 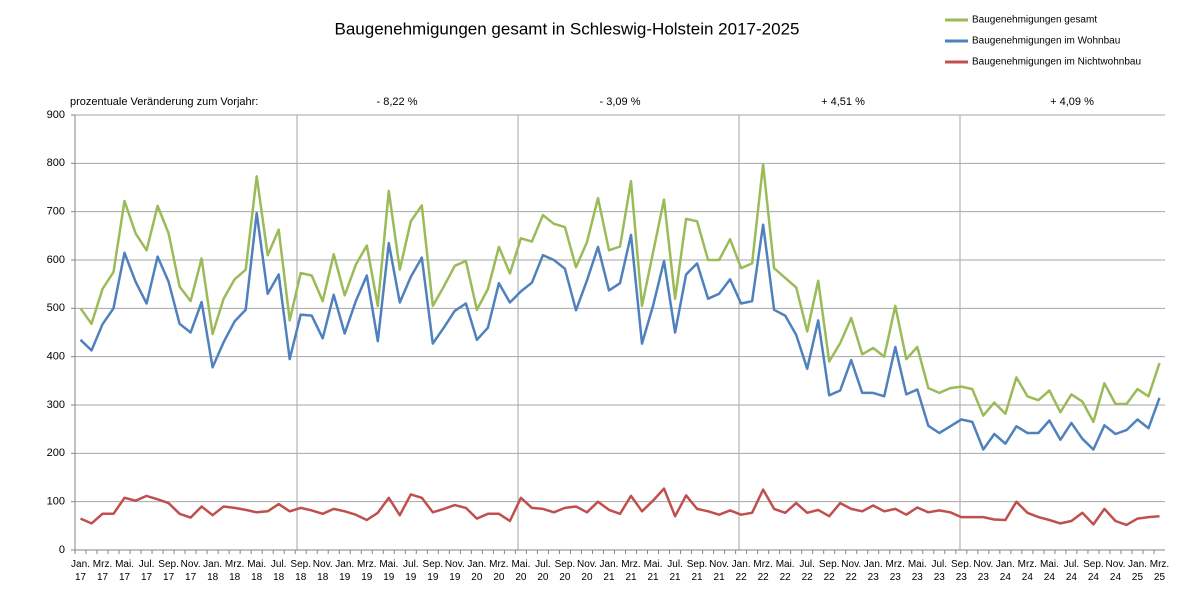 What do you see at coordinates (454, 571) in the screenshot?
I see `x-tick-label: Nov. 19` at bounding box center [454, 571].